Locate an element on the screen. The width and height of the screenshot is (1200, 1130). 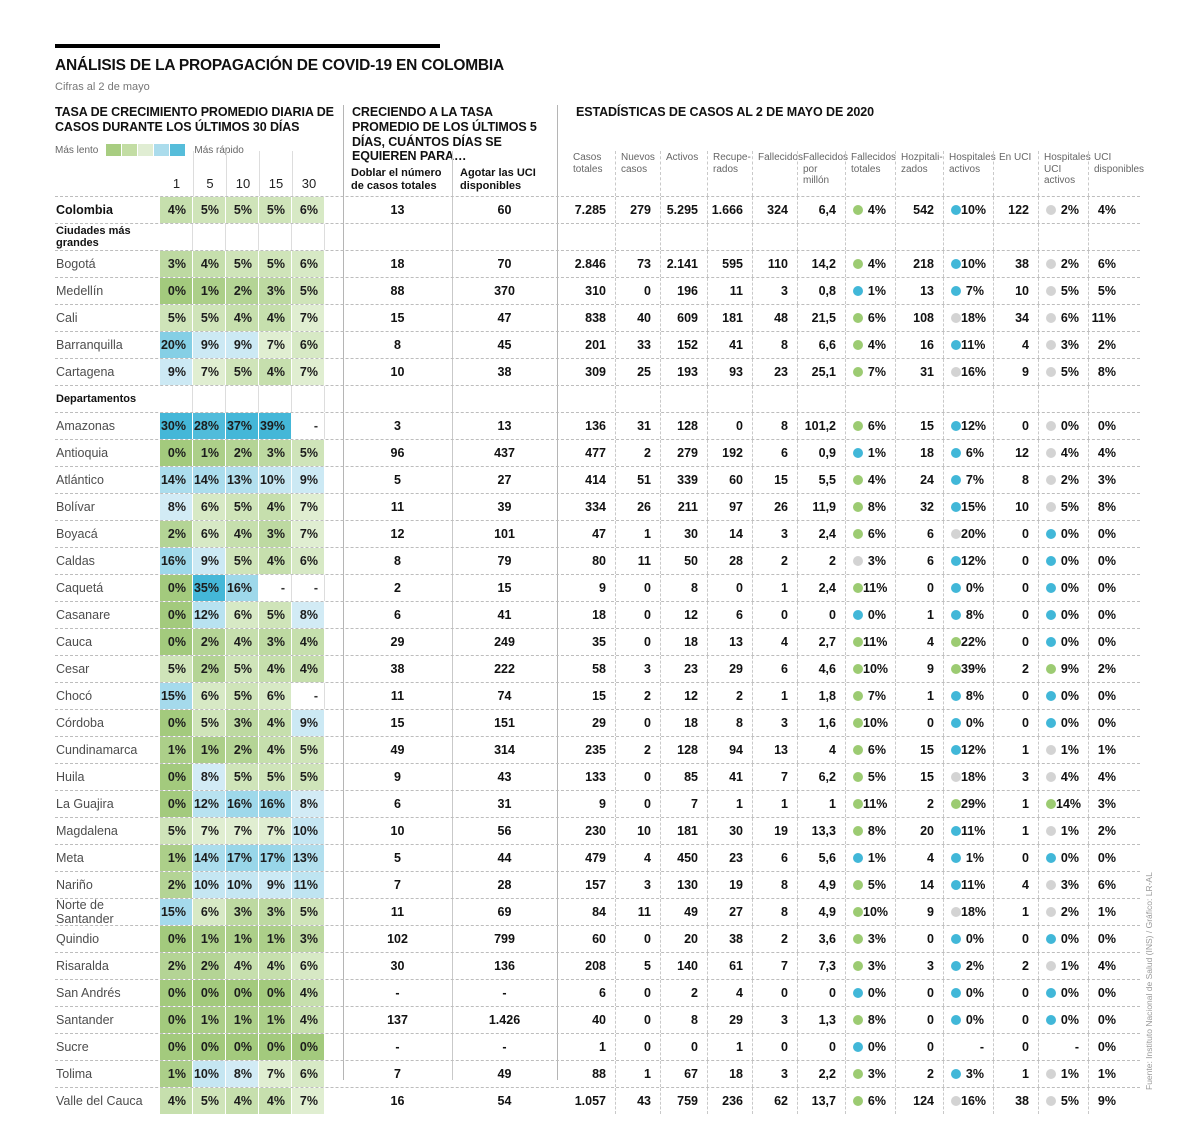
stat-icu-hospitals-active-pct: 2% is located at coordinates (1063, 264).